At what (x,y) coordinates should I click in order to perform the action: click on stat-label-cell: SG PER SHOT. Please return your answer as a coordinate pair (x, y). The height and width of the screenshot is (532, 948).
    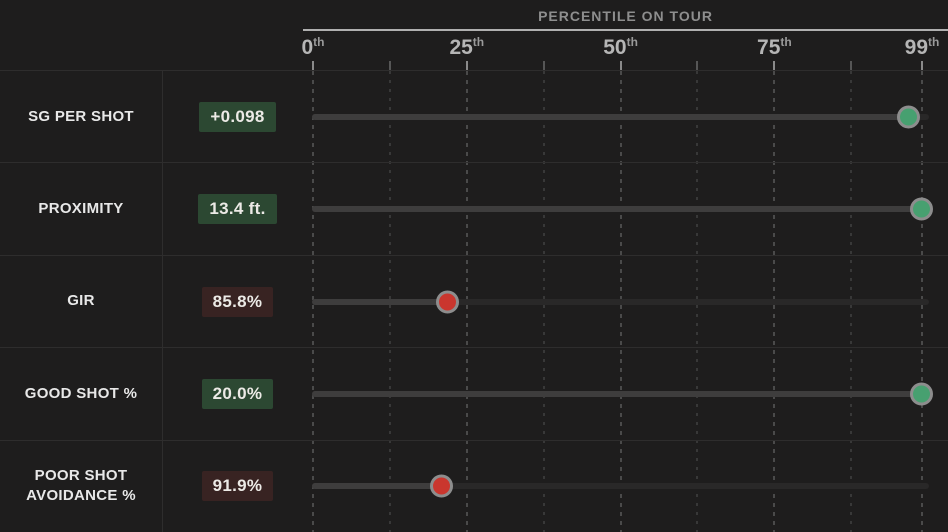
    Looking at the image, I should click on (81, 117).